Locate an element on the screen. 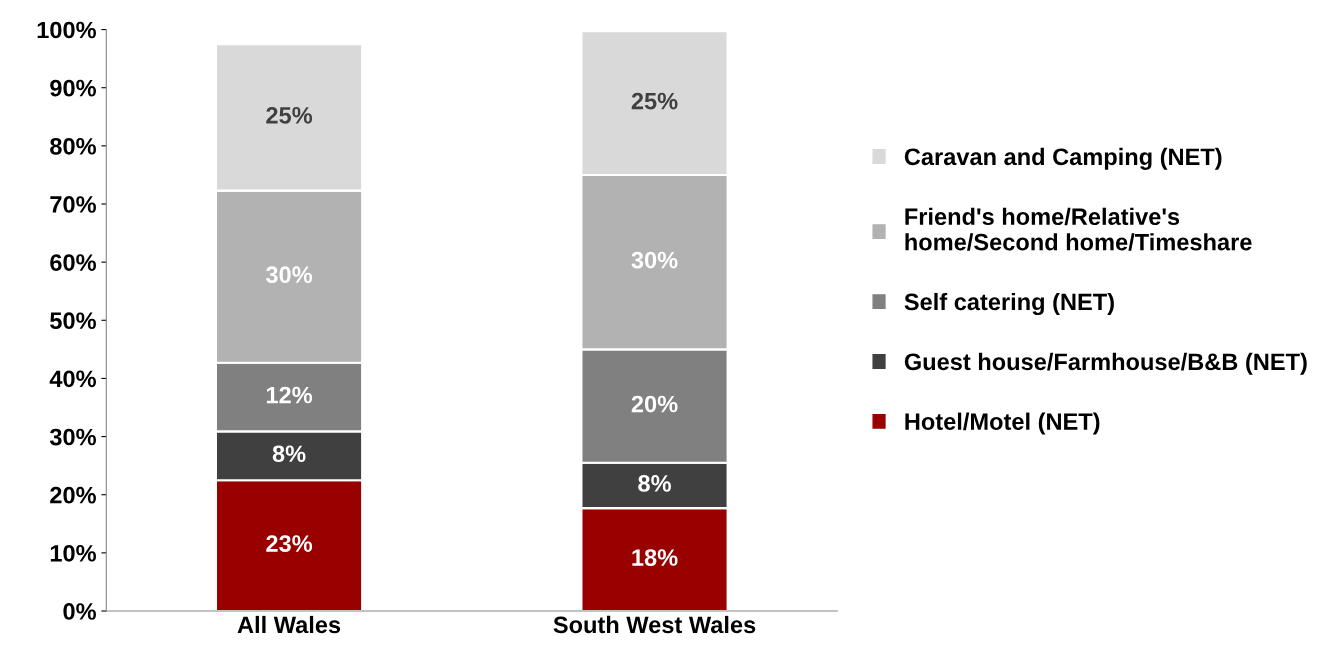  y-tick-label: 50% is located at coordinates (73, 321).